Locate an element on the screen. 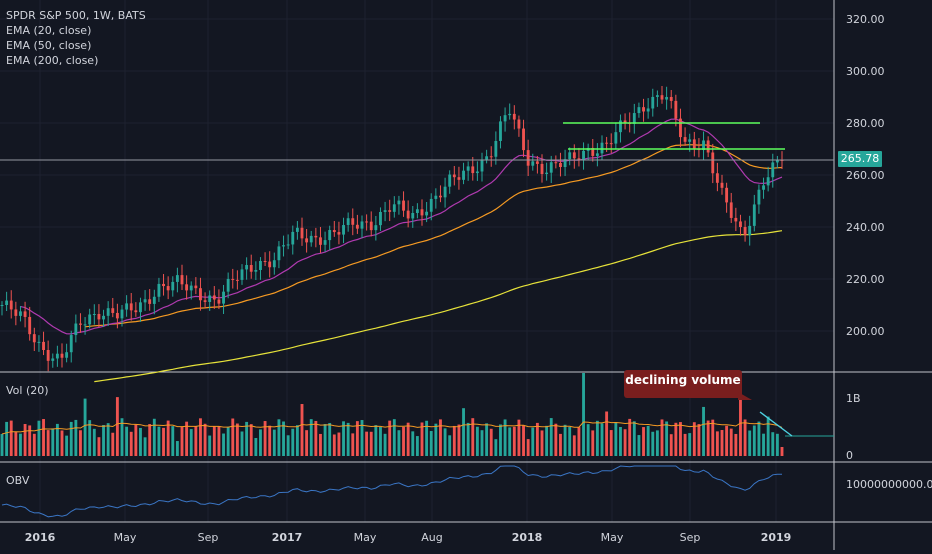 The height and width of the screenshot is (554, 932). ema20-legend: EMA (20, close) is located at coordinates (49, 30).